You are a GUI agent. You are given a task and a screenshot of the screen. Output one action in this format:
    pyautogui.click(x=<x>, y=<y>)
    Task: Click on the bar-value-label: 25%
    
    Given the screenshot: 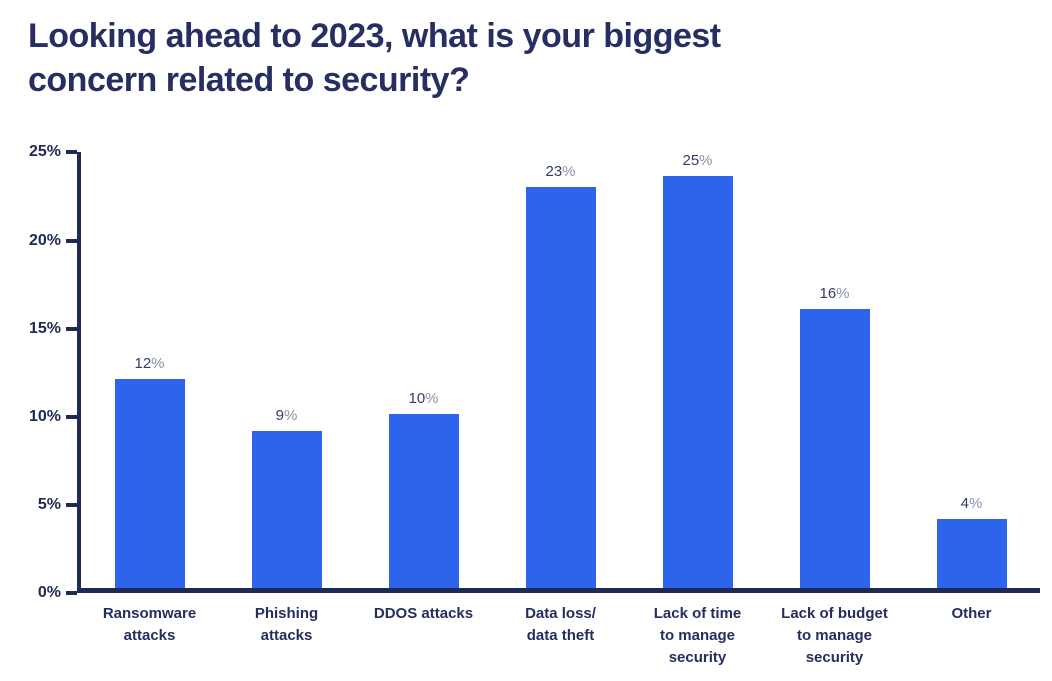 What is the action you would take?
    pyautogui.click(x=697, y=160)
    